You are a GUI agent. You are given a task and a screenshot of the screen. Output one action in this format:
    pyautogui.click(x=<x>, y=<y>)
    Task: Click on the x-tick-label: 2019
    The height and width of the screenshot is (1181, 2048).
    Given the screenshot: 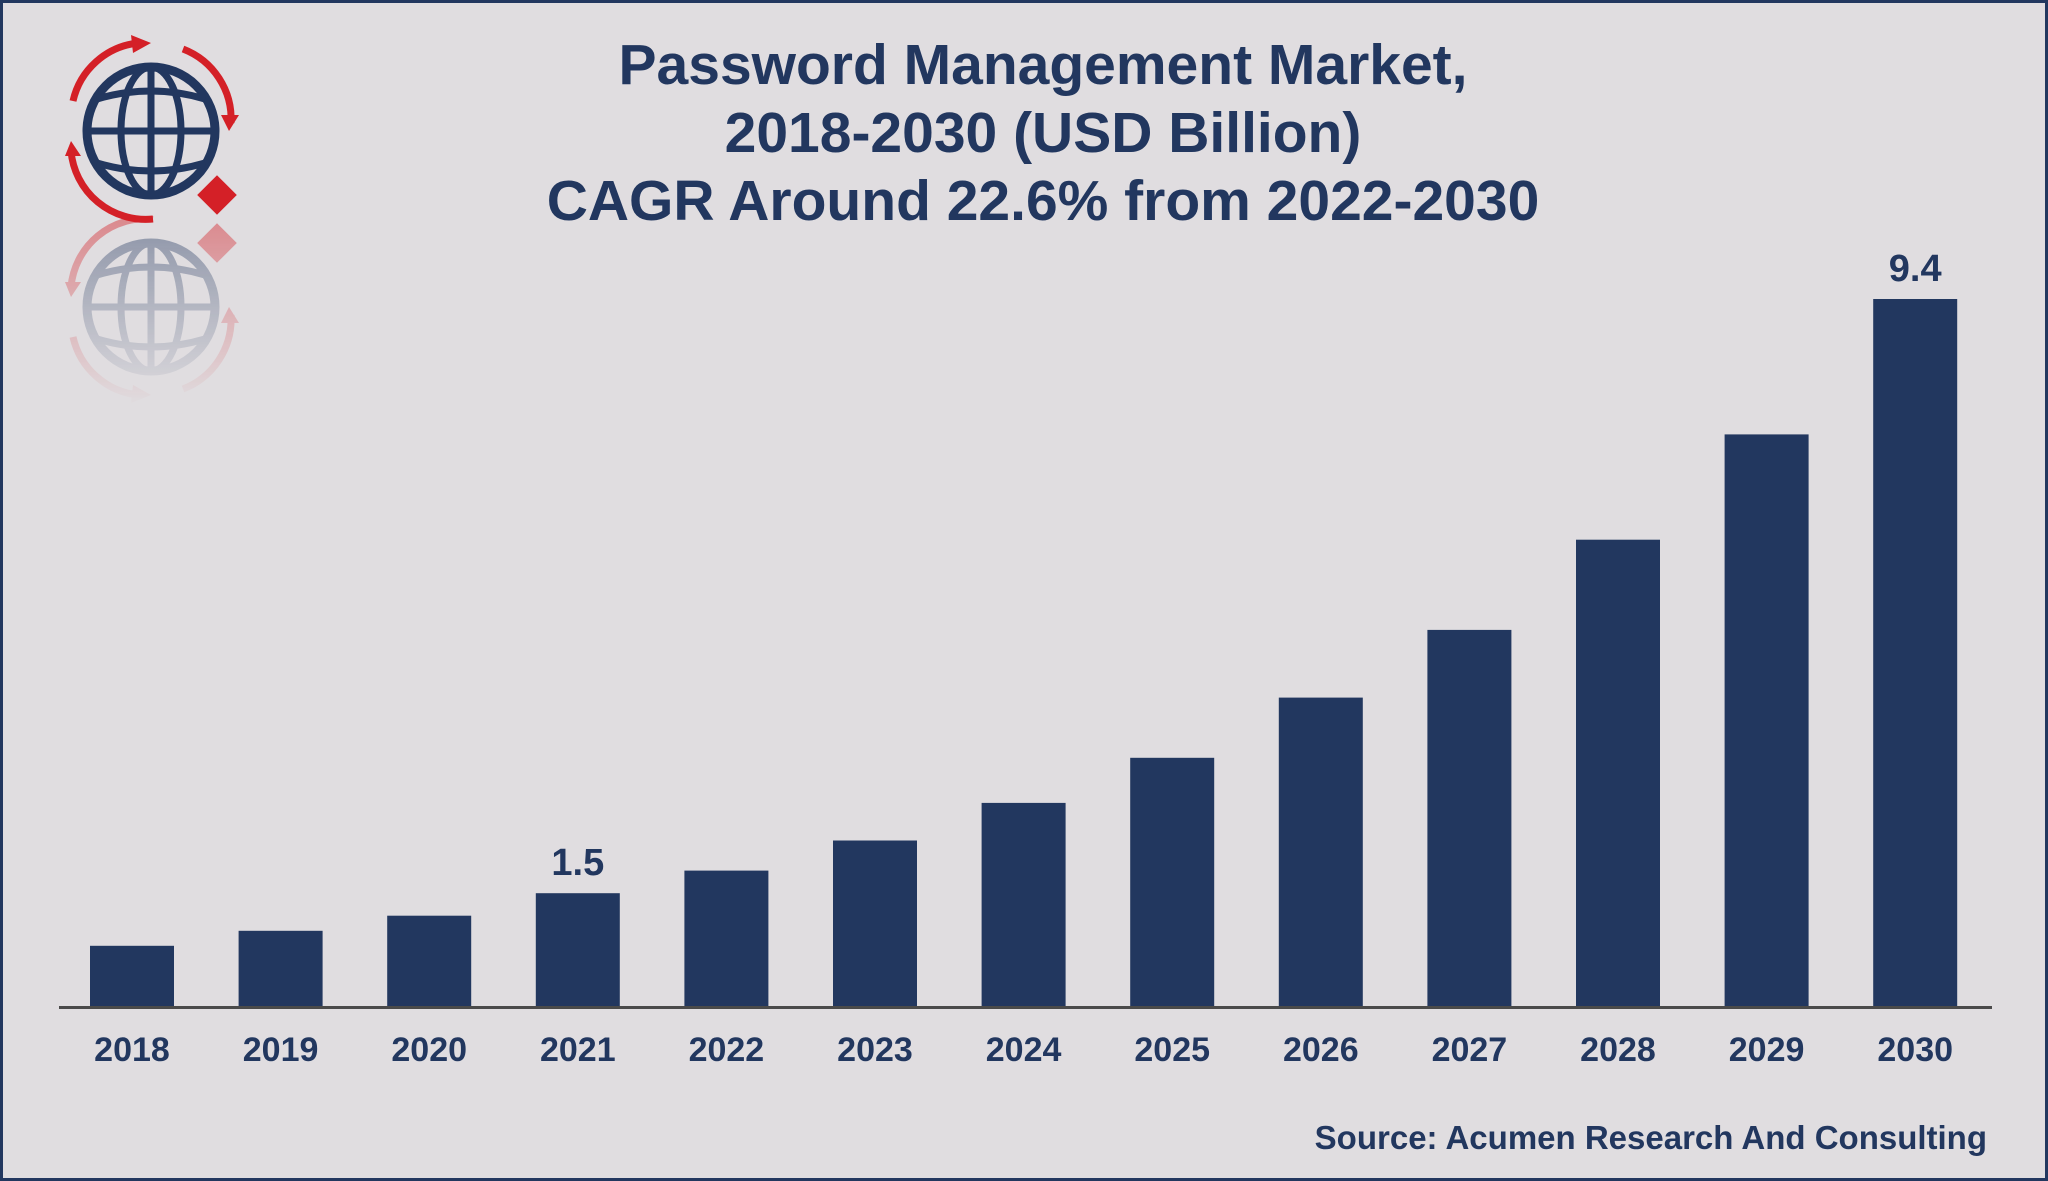 What is the action you would take?
    pyautogui.click(x=281, y=1050)
    